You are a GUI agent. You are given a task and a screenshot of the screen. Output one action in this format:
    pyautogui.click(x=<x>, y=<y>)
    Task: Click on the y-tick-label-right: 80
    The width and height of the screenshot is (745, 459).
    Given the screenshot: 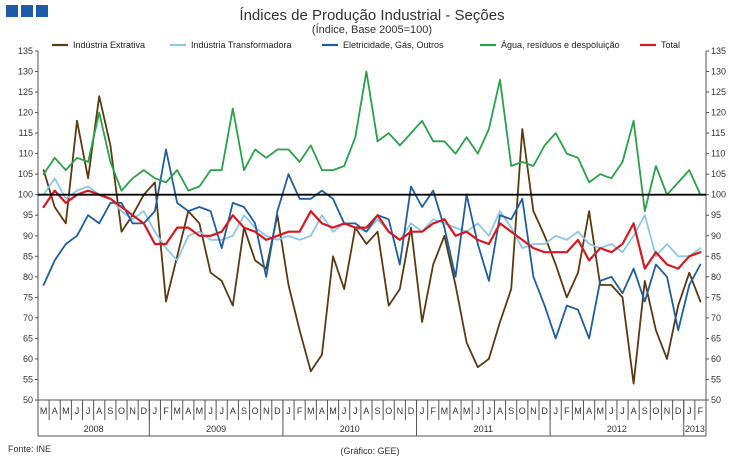 What is the action you would take?
    pyautogui.click(x=716, y=277)
    